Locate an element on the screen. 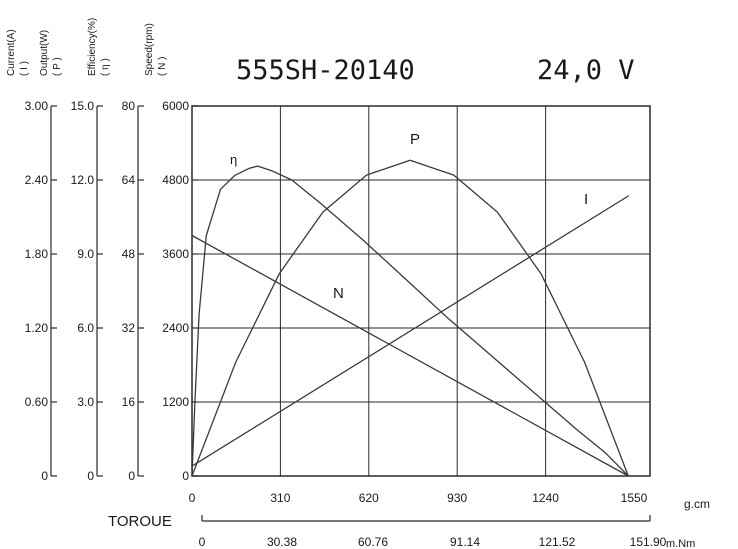 The image size is (738, 549). efficiency-axis-label: Efficiency(%) is located at coordinates (92, 47).